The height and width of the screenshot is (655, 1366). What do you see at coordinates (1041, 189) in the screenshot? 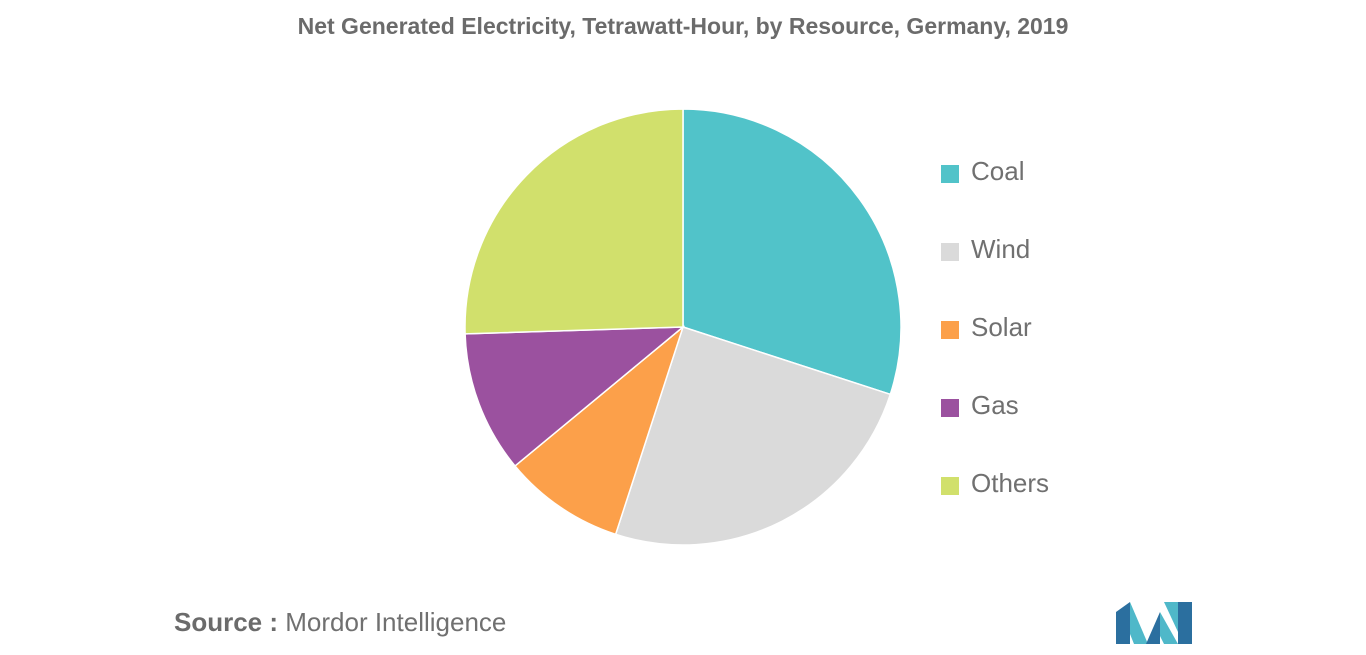
I see `legend-item-coal: Coal` at bounding box center [1041, 189].